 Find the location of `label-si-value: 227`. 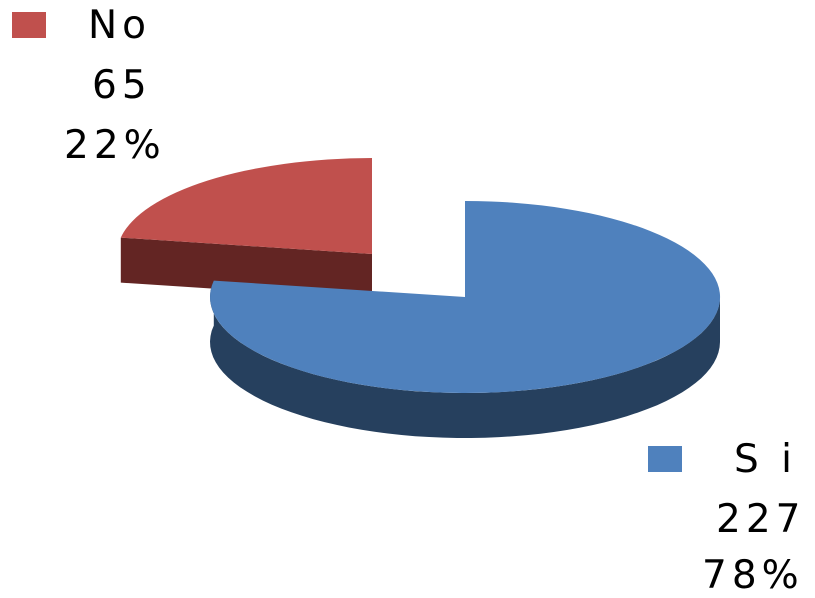

label-si-value: 227 is located at coordinates (761, 519).